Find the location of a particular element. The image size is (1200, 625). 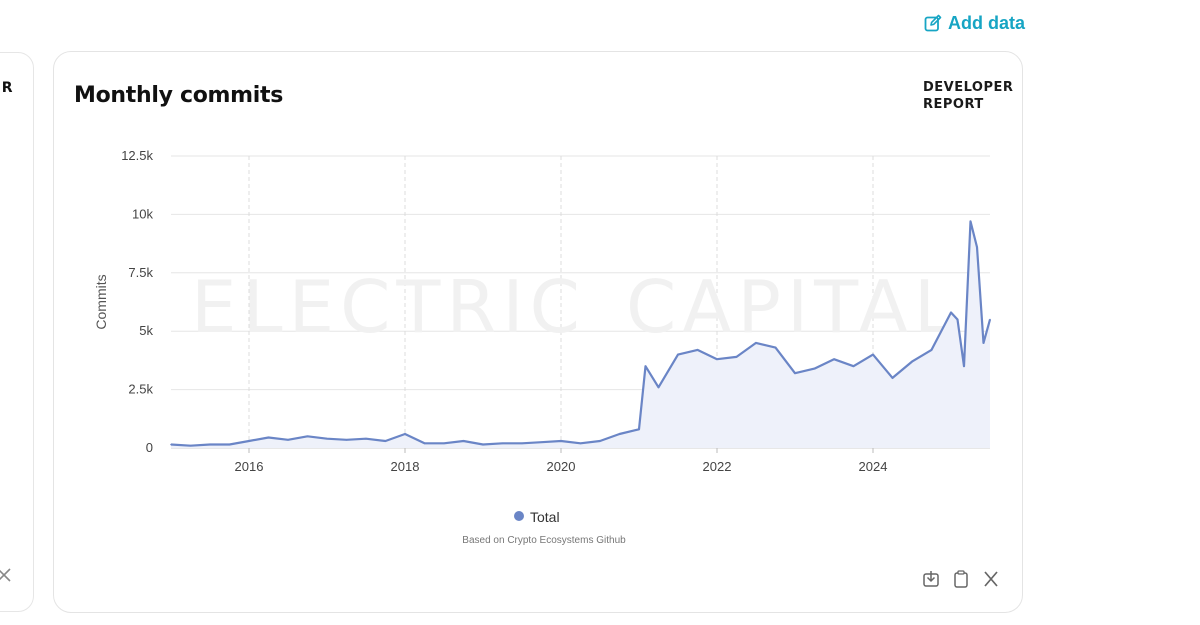

x-tick-label: 2016 is located at coordinates (249, 466).